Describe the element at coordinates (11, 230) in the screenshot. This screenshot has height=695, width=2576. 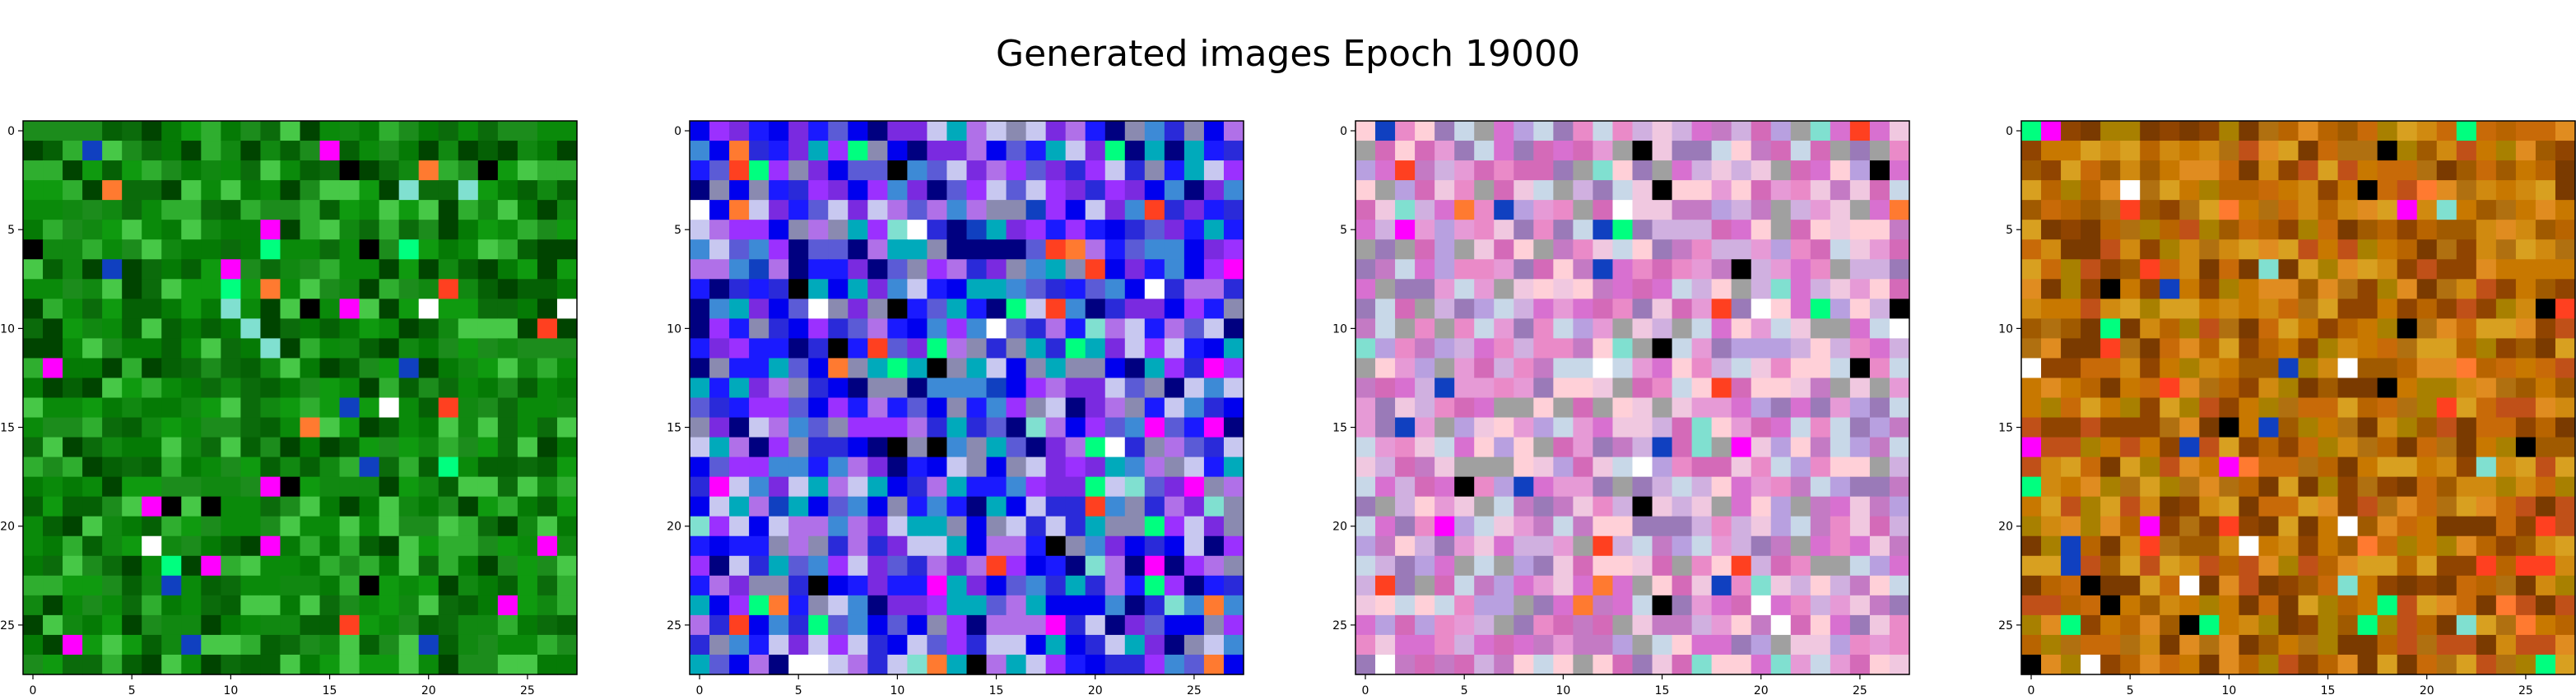
I see `y-tick-label: 5` at that location.